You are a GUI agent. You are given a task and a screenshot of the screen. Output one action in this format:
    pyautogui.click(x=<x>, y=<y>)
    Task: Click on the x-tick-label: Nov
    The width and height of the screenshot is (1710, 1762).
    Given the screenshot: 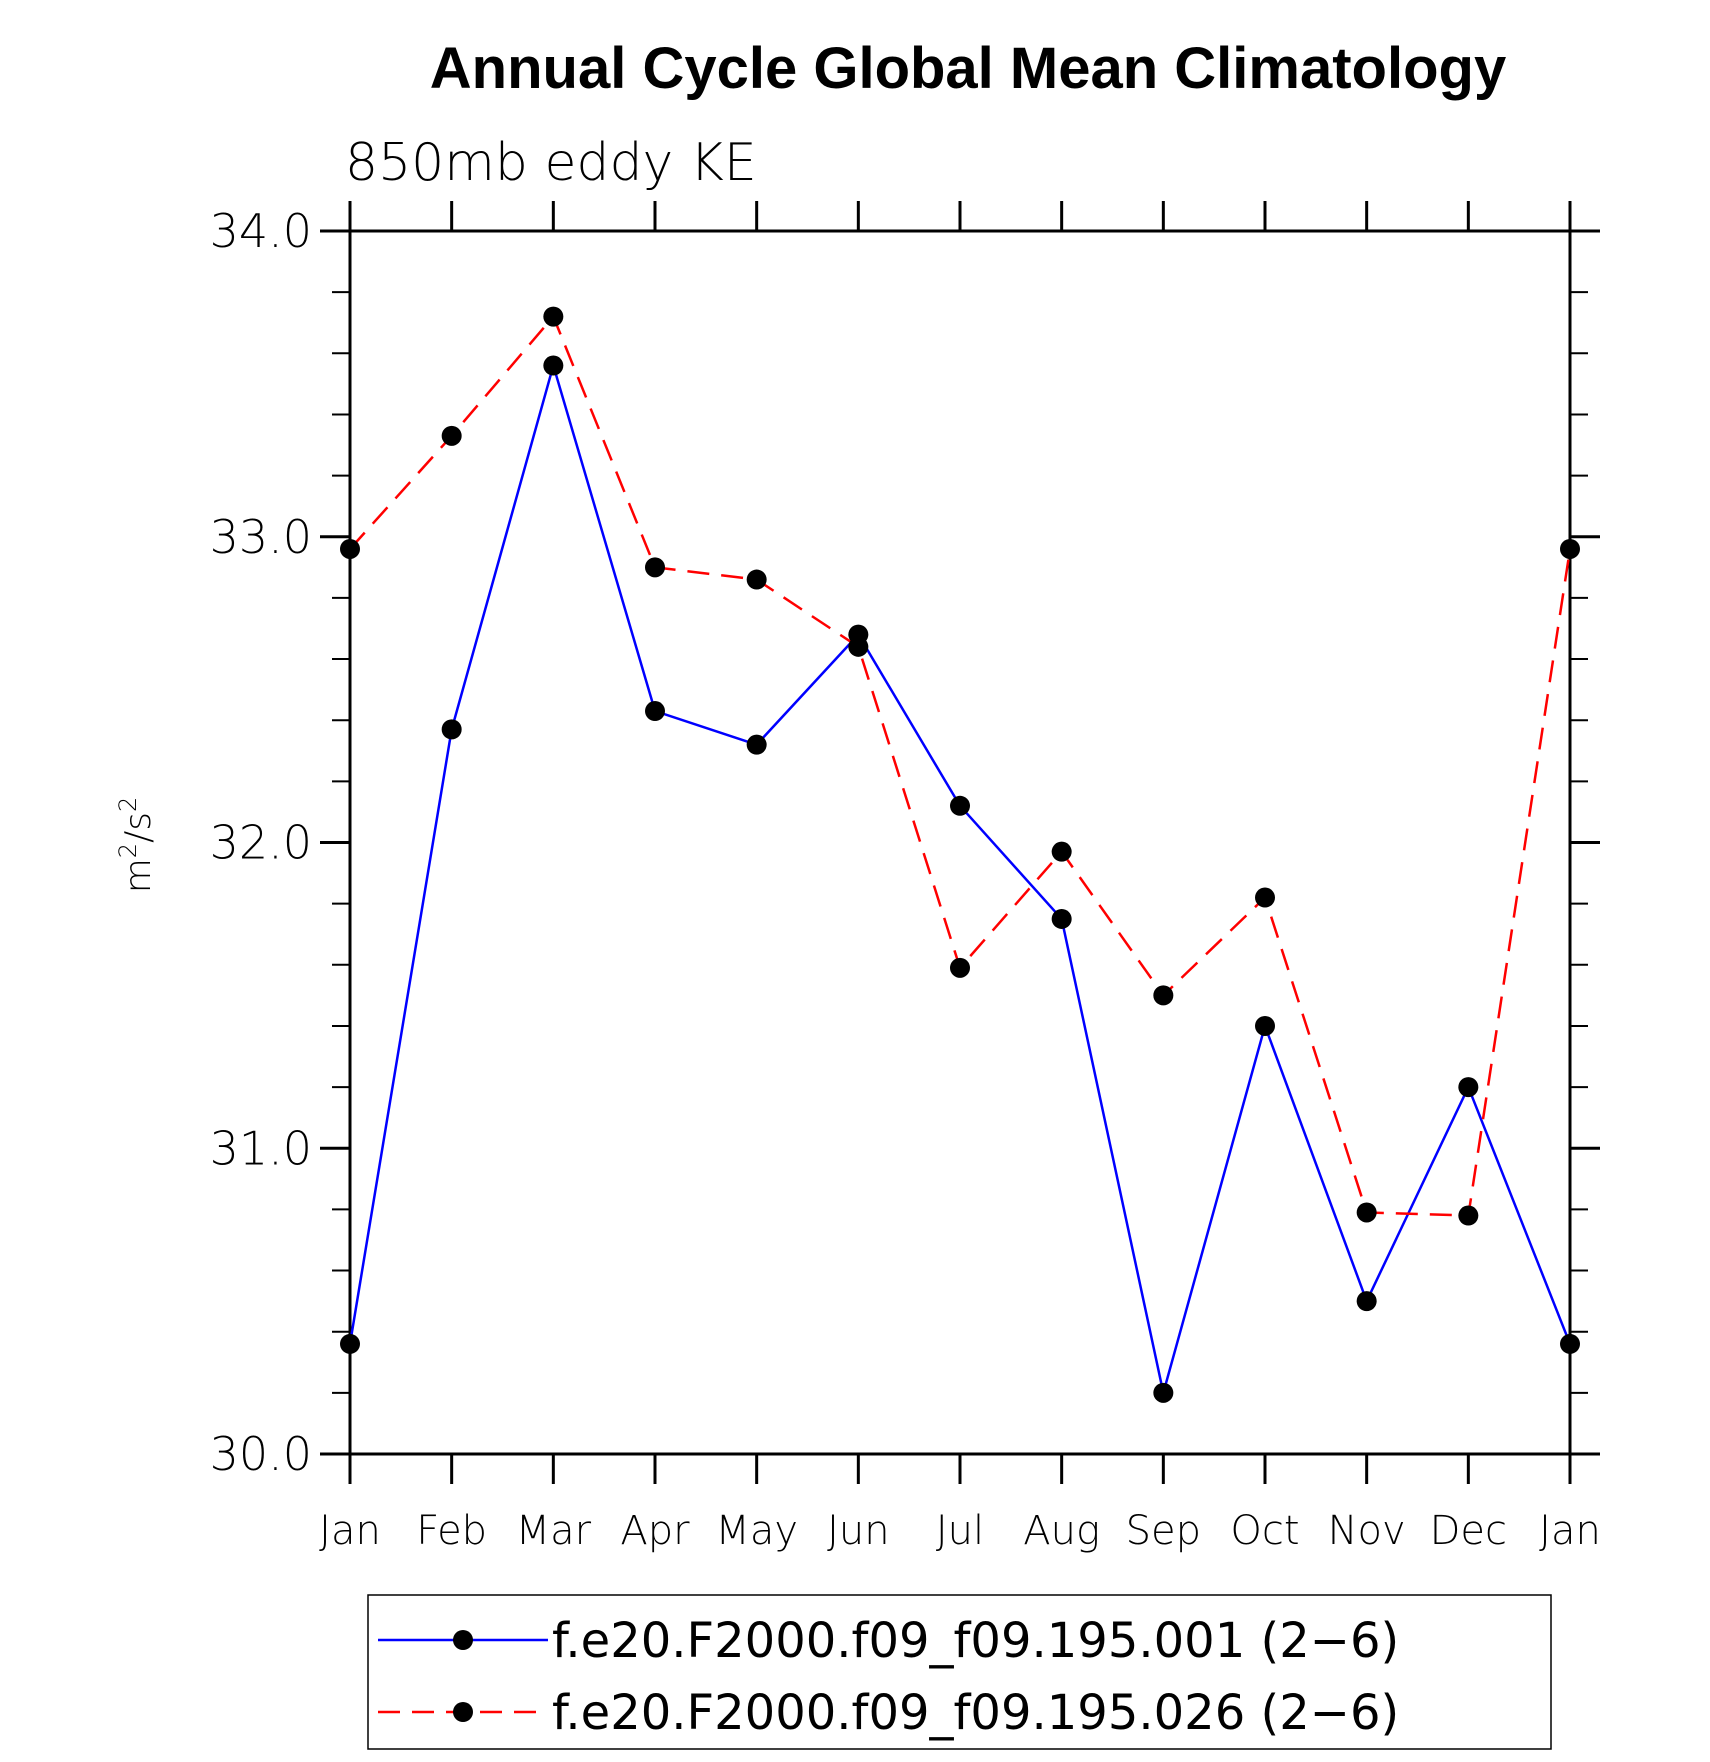 What is the action you would take?
    pyautogui.click(x=1367, y=1531)
    